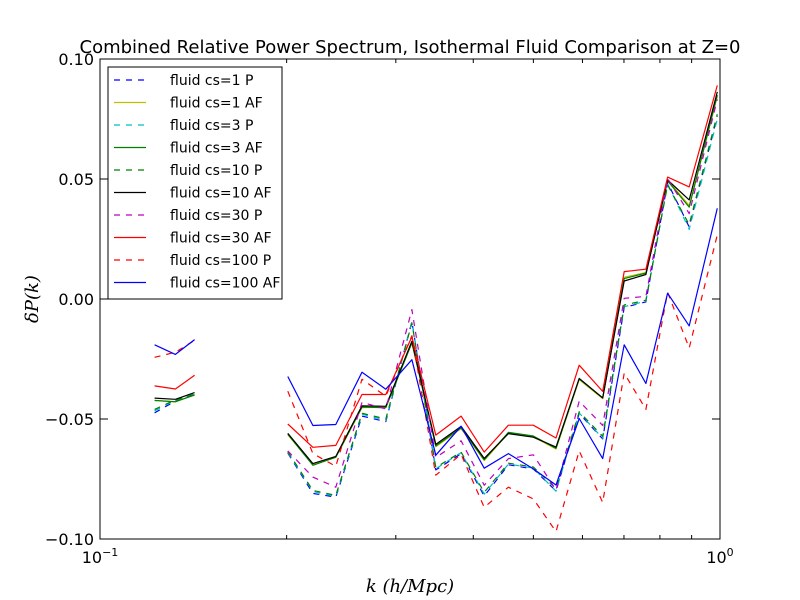  Describe the element at coordinates (216, 171) in the screenshot. I see `legend-label: fluid cs=10 P` at that location.